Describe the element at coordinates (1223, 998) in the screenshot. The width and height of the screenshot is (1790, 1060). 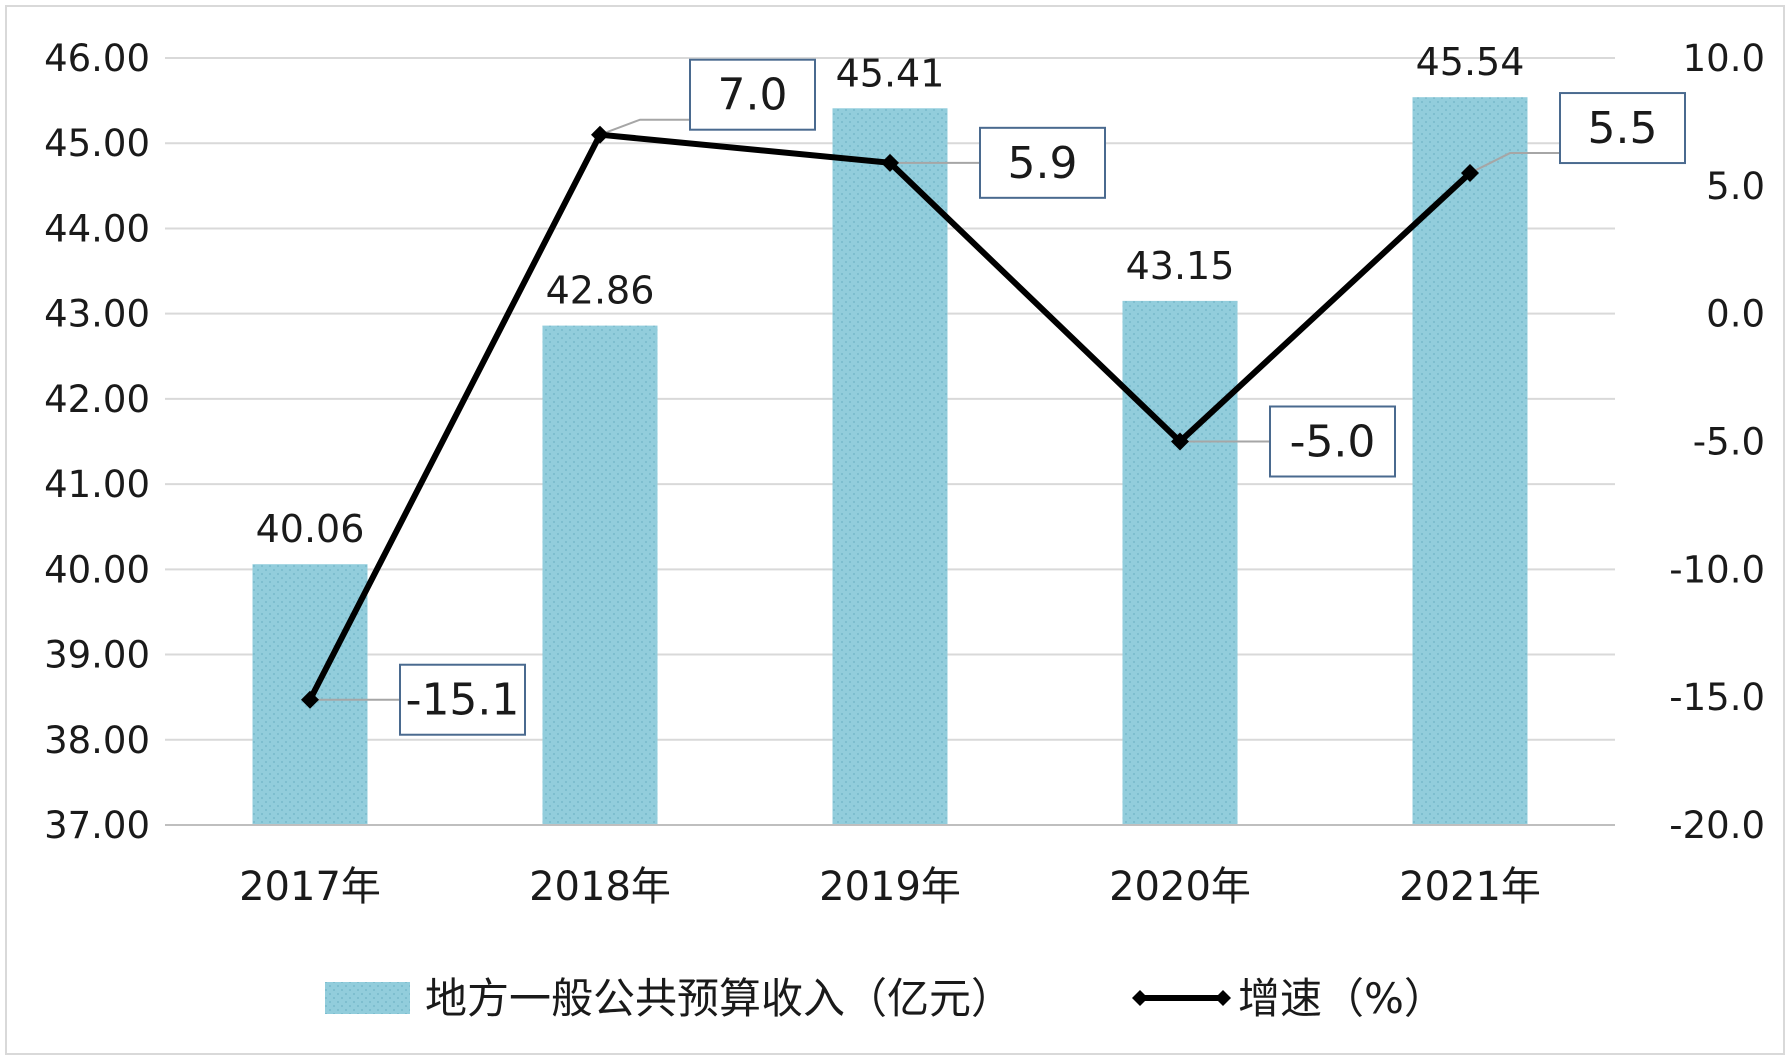
I see `legend-line-marker-right` at that location.